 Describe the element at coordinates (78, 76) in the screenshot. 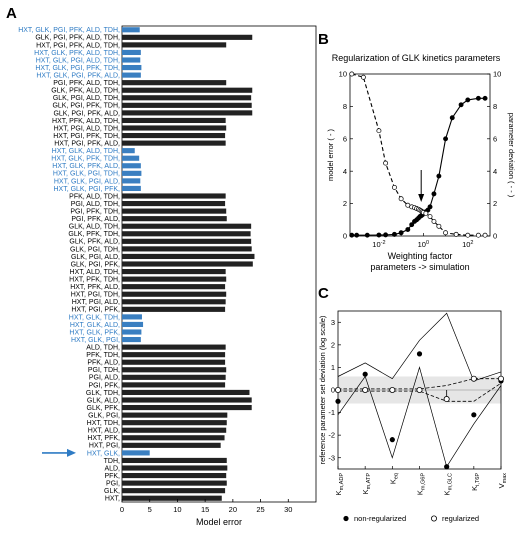

I see `category-label: HXT, GLK, PGI, PFK, ALD,` at that location.